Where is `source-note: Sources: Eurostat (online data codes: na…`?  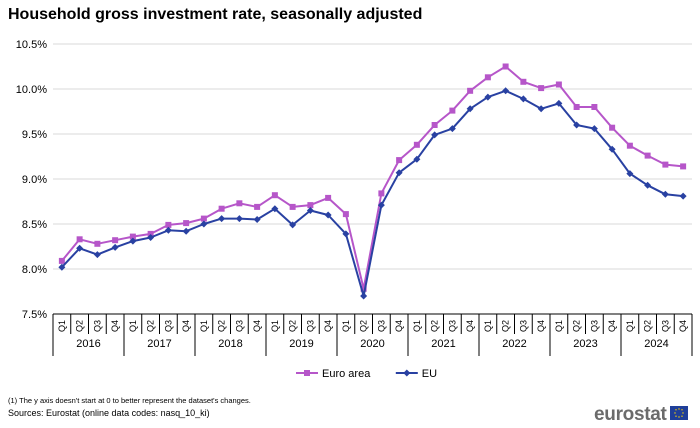 source-note: Sources: Eurostat (online data codes: na… is located at coordinates (109, 413).